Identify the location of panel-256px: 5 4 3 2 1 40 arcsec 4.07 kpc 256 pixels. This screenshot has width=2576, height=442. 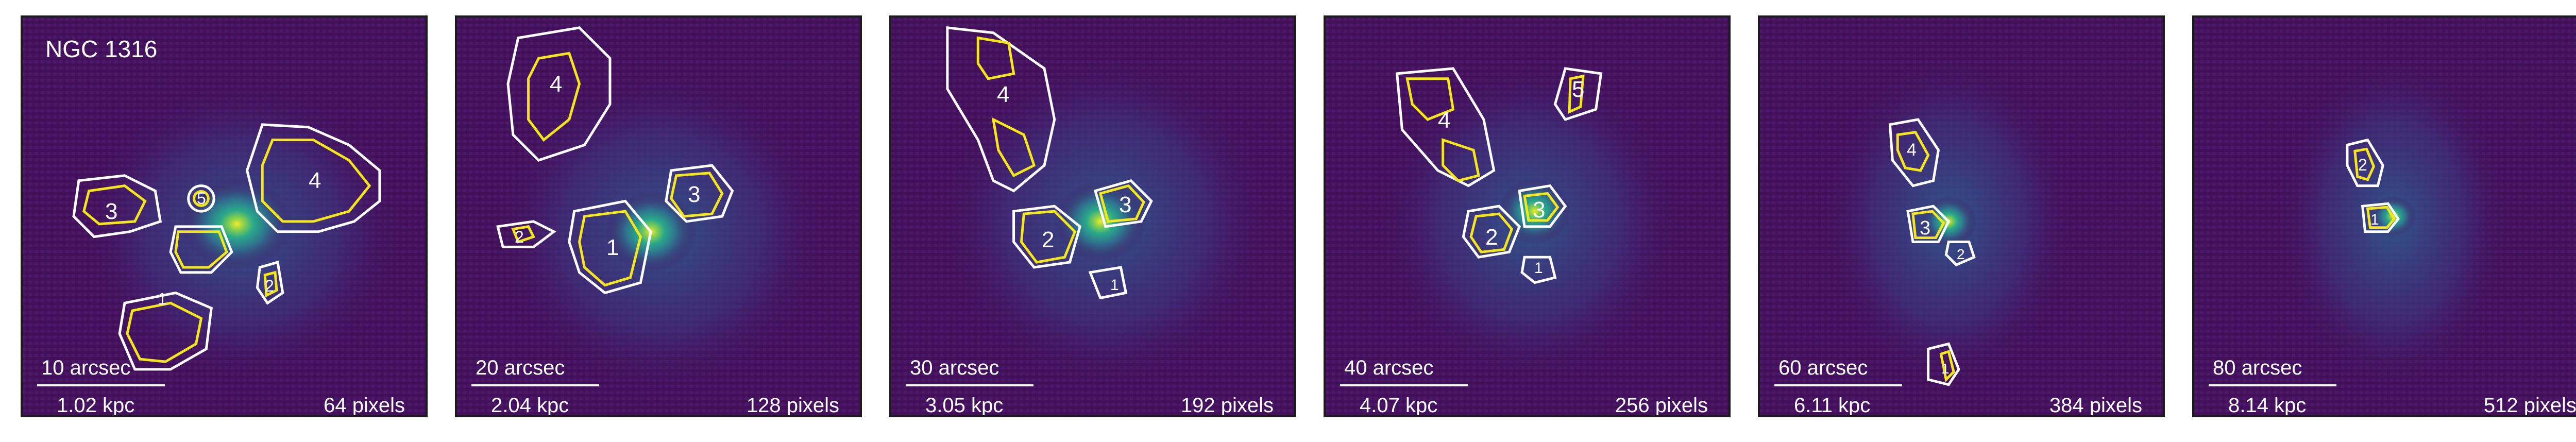
(1527, 216).